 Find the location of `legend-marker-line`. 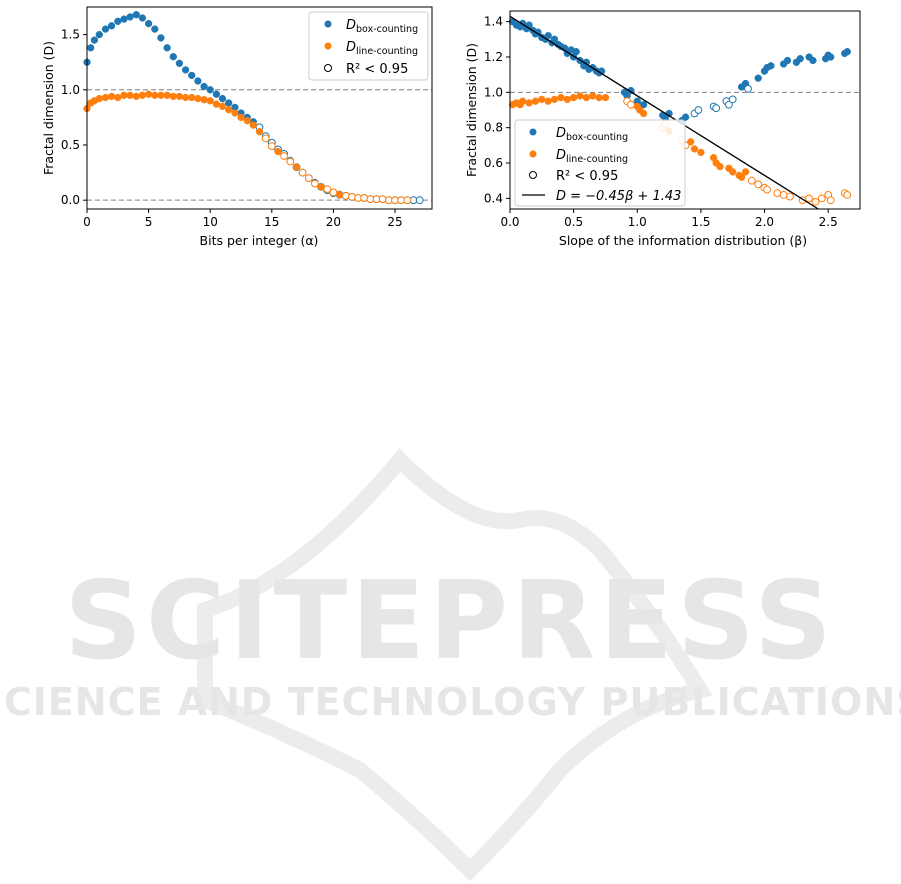

legend-marker-line is located at coordinates (533, 154).